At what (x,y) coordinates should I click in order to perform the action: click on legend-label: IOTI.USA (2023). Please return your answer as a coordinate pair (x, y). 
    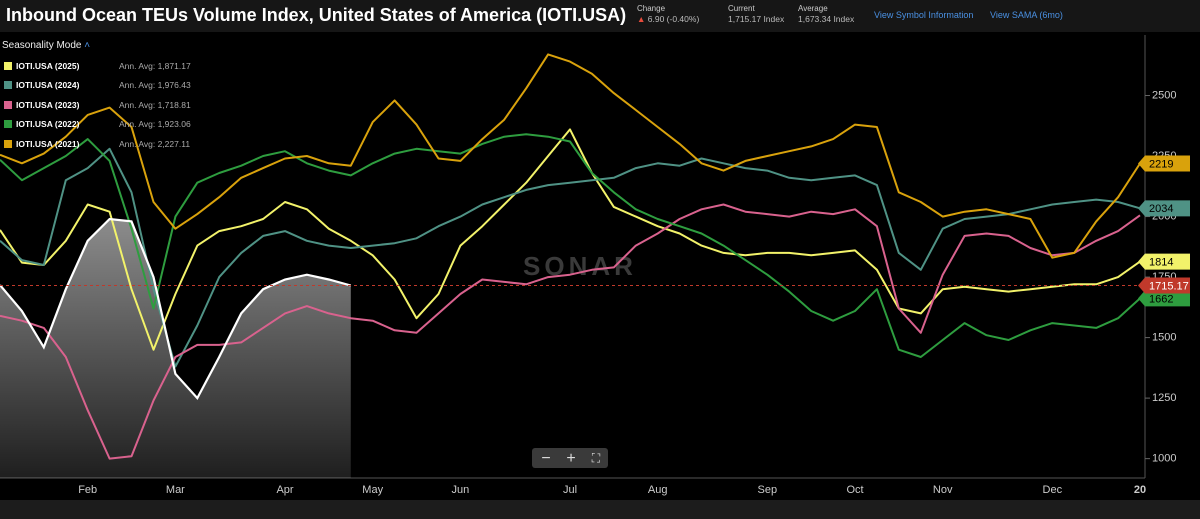
    Looking at the image, I should click on (48, 104).